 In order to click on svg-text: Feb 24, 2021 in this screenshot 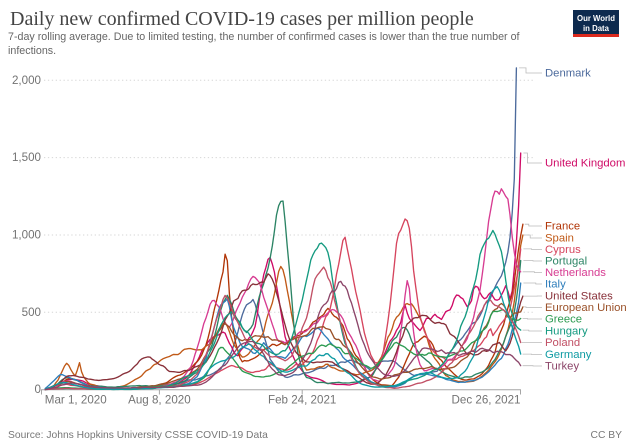, I will do `click(302, 400)`.